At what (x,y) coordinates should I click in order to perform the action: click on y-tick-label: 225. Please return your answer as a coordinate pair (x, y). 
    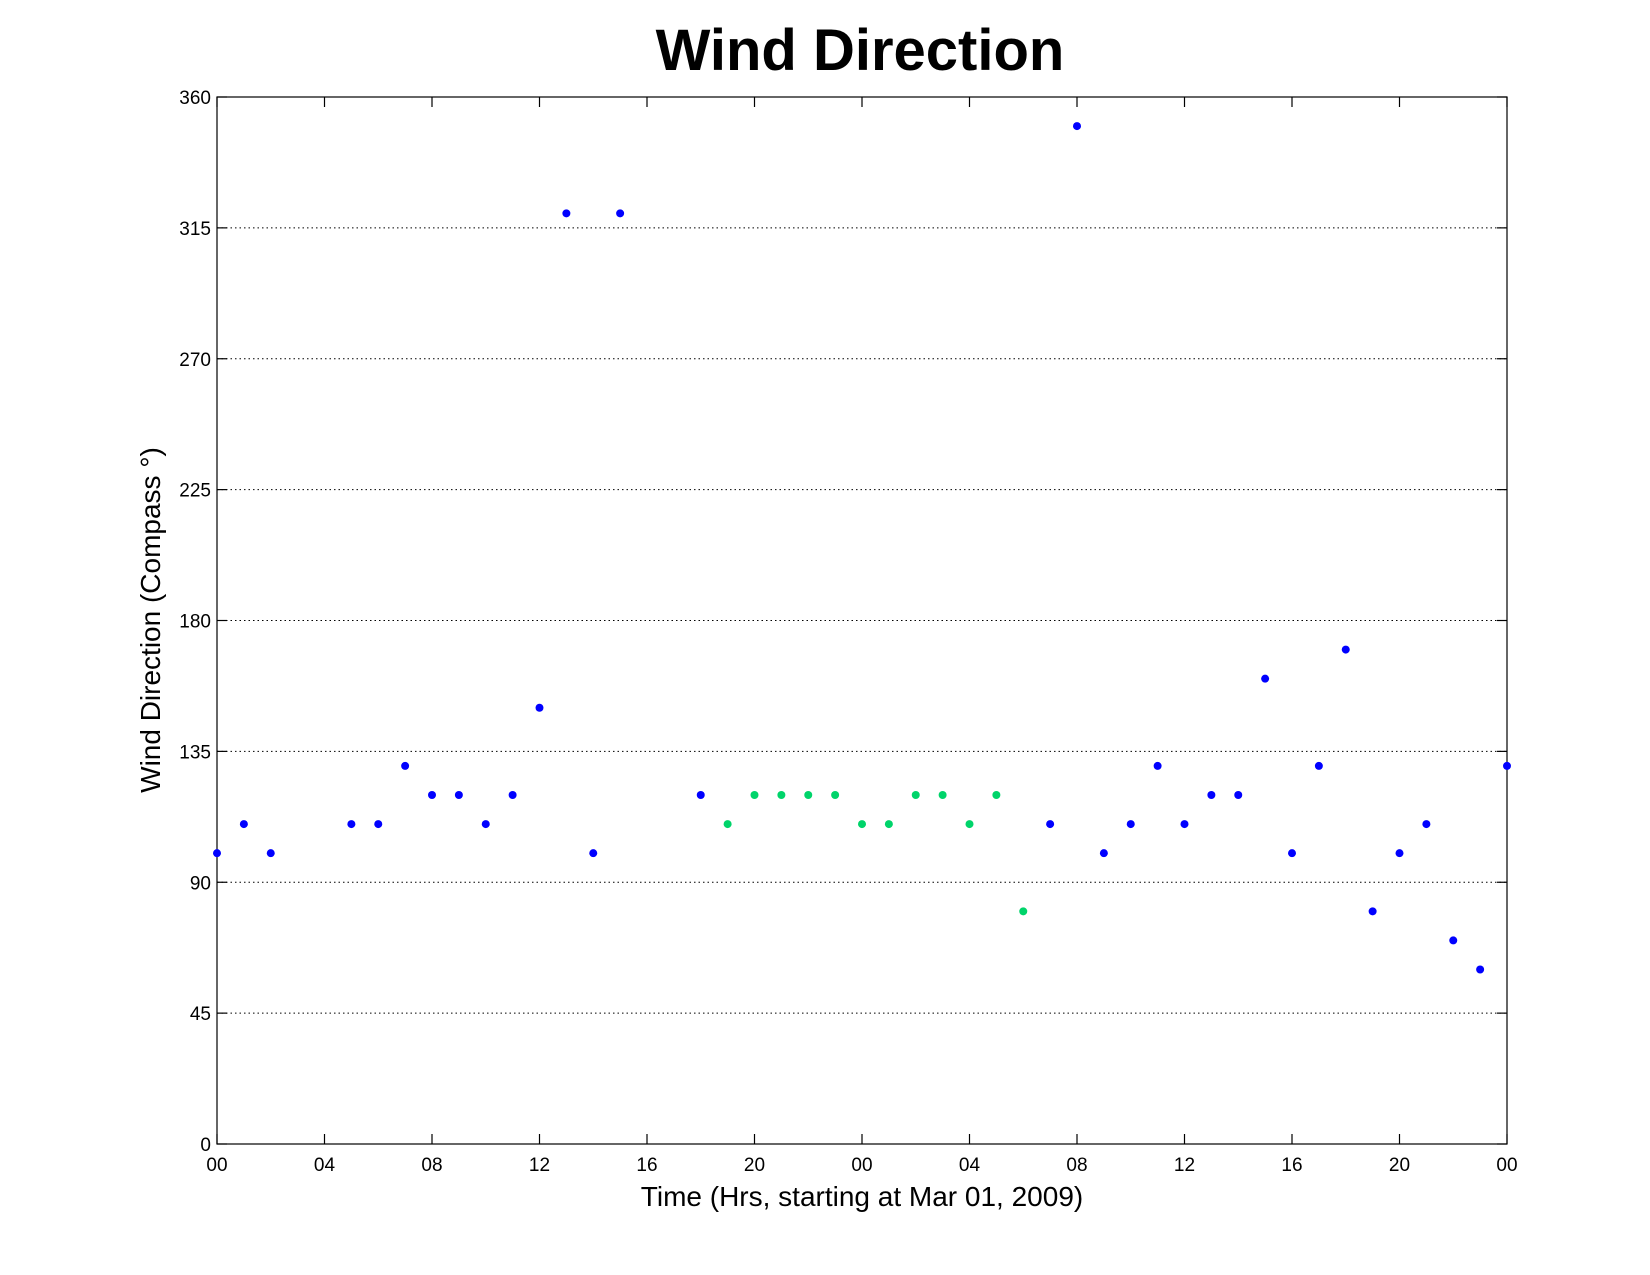
    Looking at the image, I should click on (195, 491).